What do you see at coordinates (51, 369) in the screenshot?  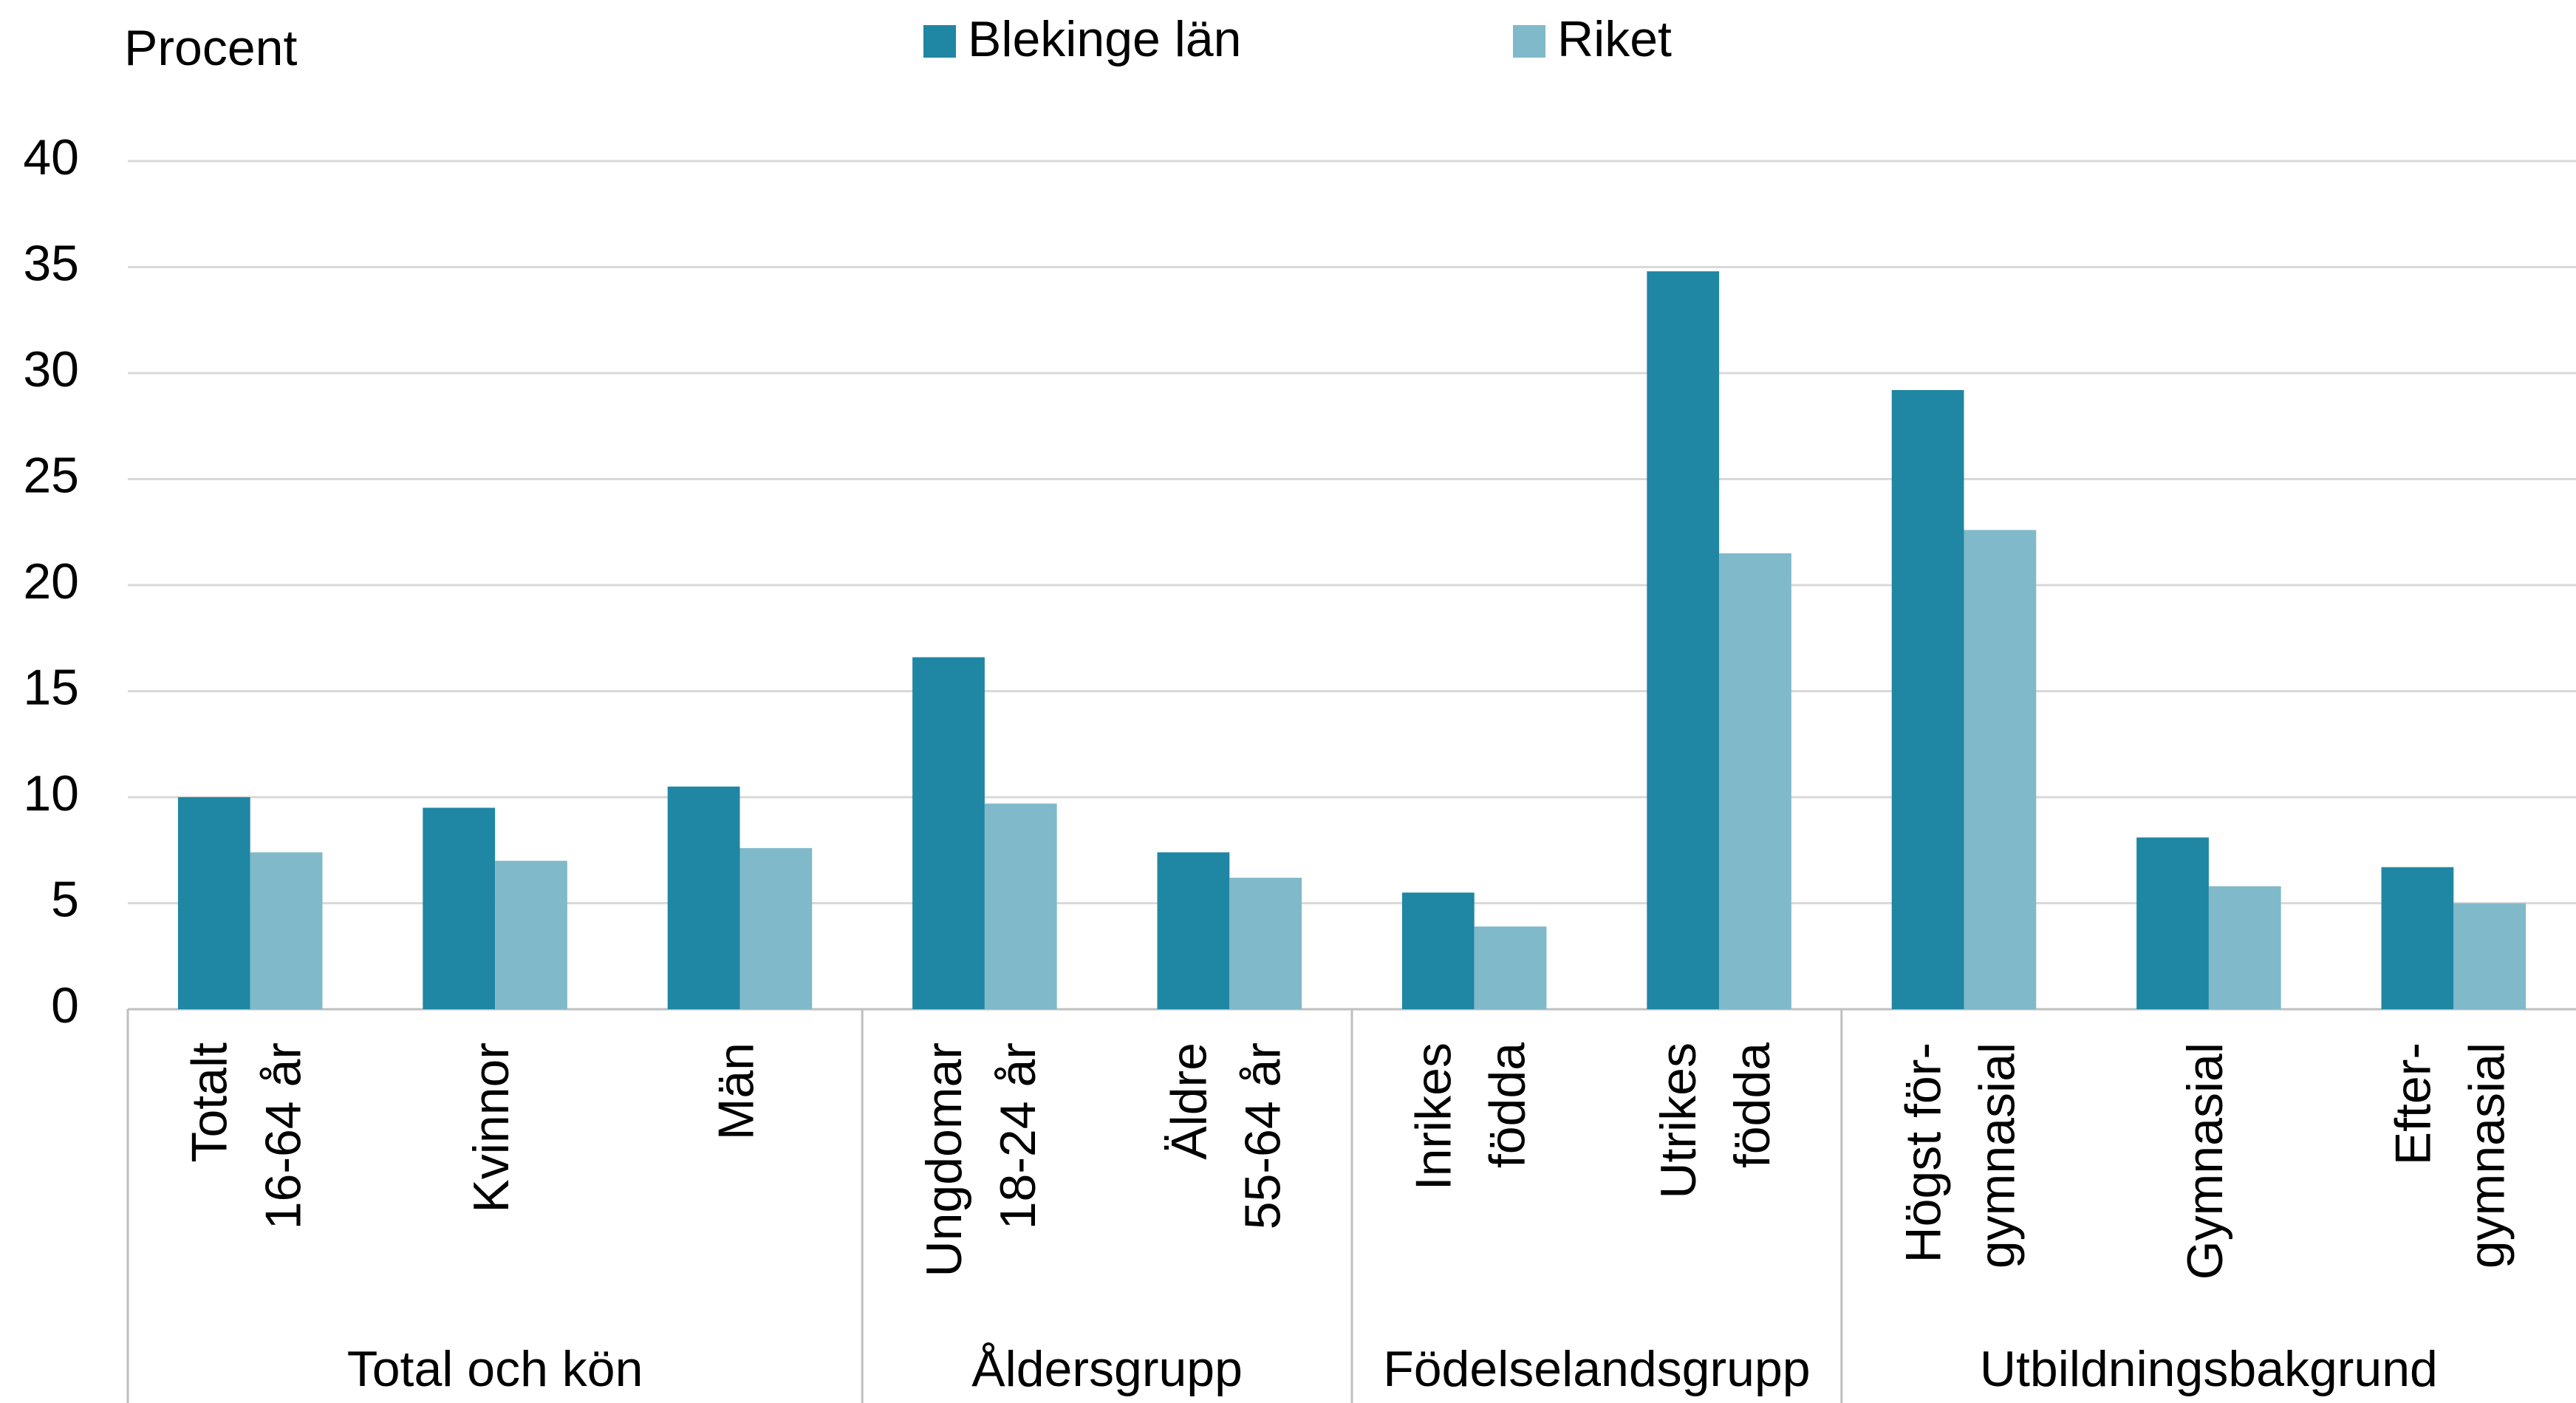 I see `y-tick-label: 30` at bounding box center [51, 369].